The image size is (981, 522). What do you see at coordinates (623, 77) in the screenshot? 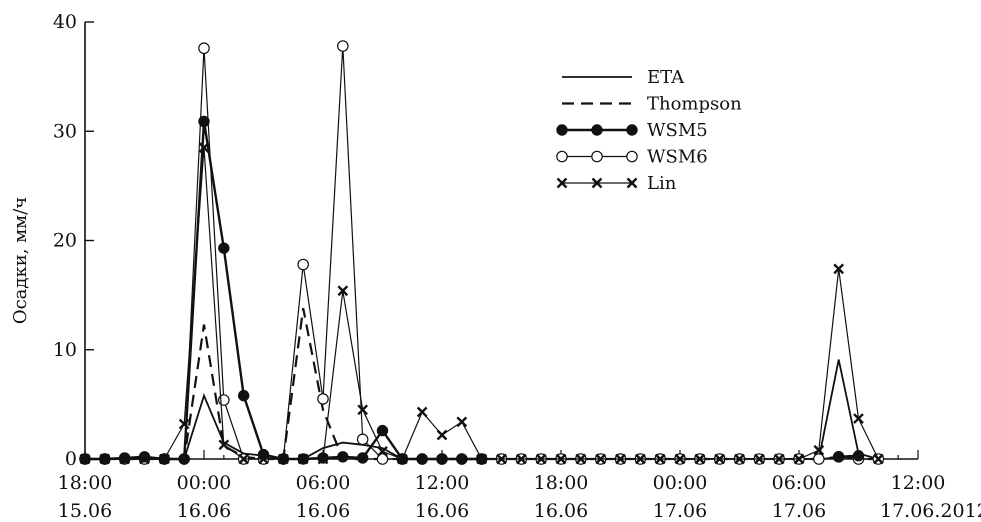
I see `legend-item-eta: ETA` at bounding box center [623, 77].